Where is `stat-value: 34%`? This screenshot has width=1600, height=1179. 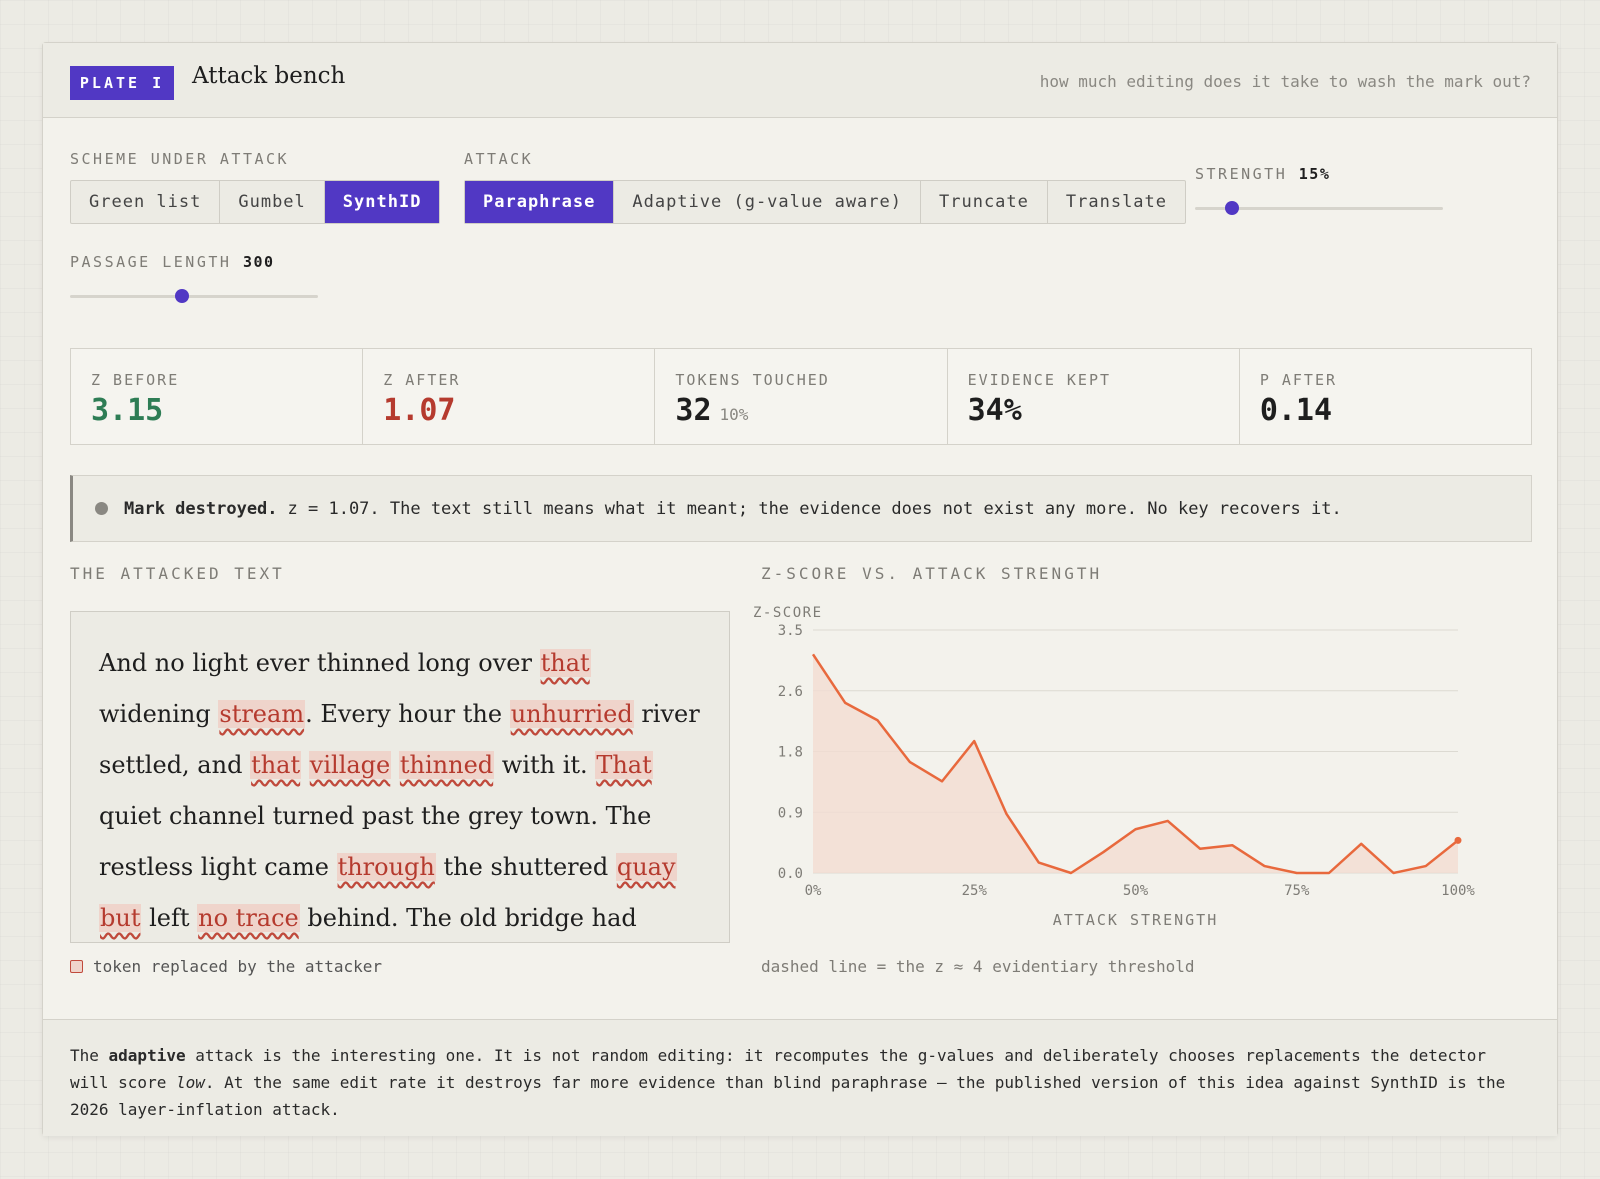 stat-value: 34% is located at coordinates (994, 410).